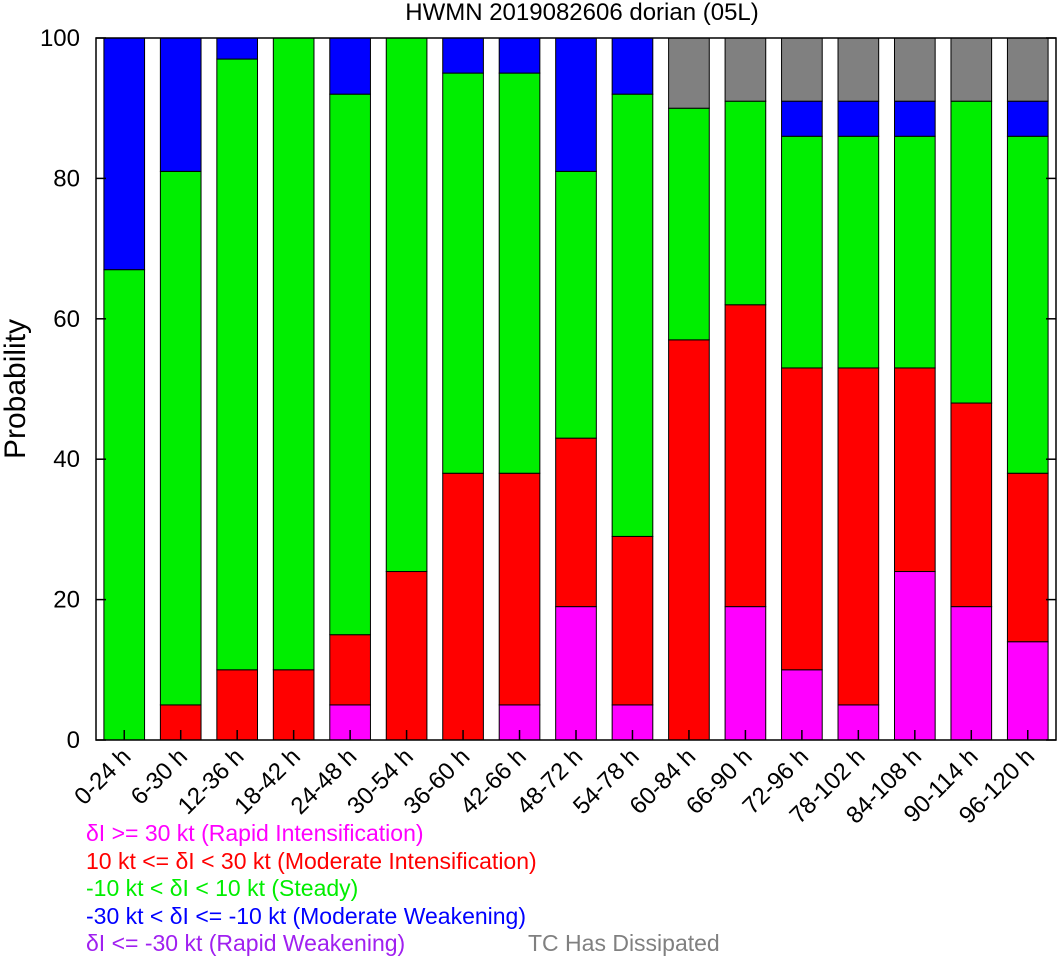 The height and width of the screenshot is (960, 1057). What do you see at coordinates (246, 943) in the screenshot?
I see `legend-item-rapid-weakening: δI <= -30 kt (Rapid Weakening)` at bounding box center [246, 943].